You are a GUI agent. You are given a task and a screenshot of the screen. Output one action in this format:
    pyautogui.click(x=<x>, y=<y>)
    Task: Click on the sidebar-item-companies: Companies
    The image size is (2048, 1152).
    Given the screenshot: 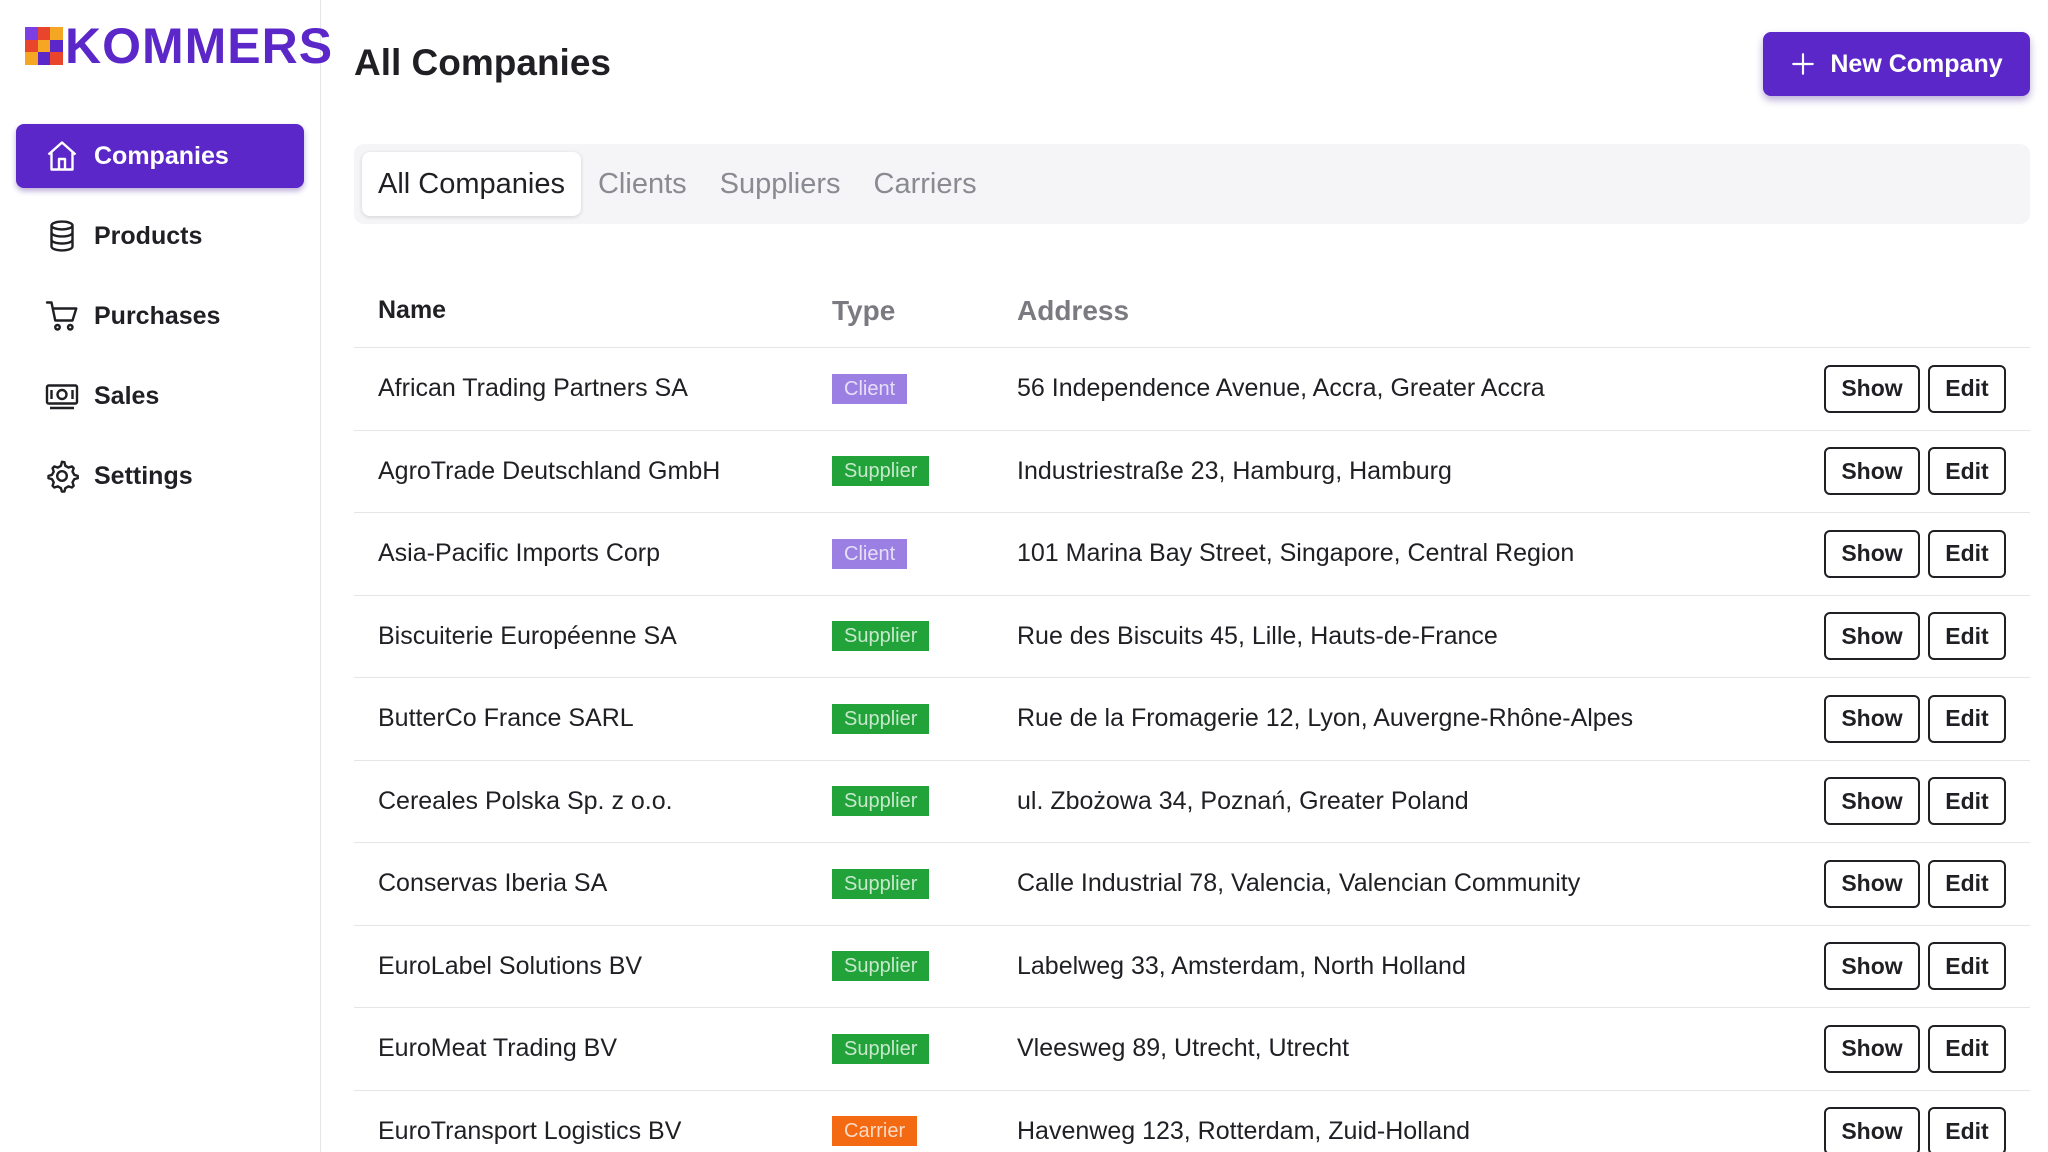 What is the action you would take?
    pyautogui.click(x=160, y=156)
    